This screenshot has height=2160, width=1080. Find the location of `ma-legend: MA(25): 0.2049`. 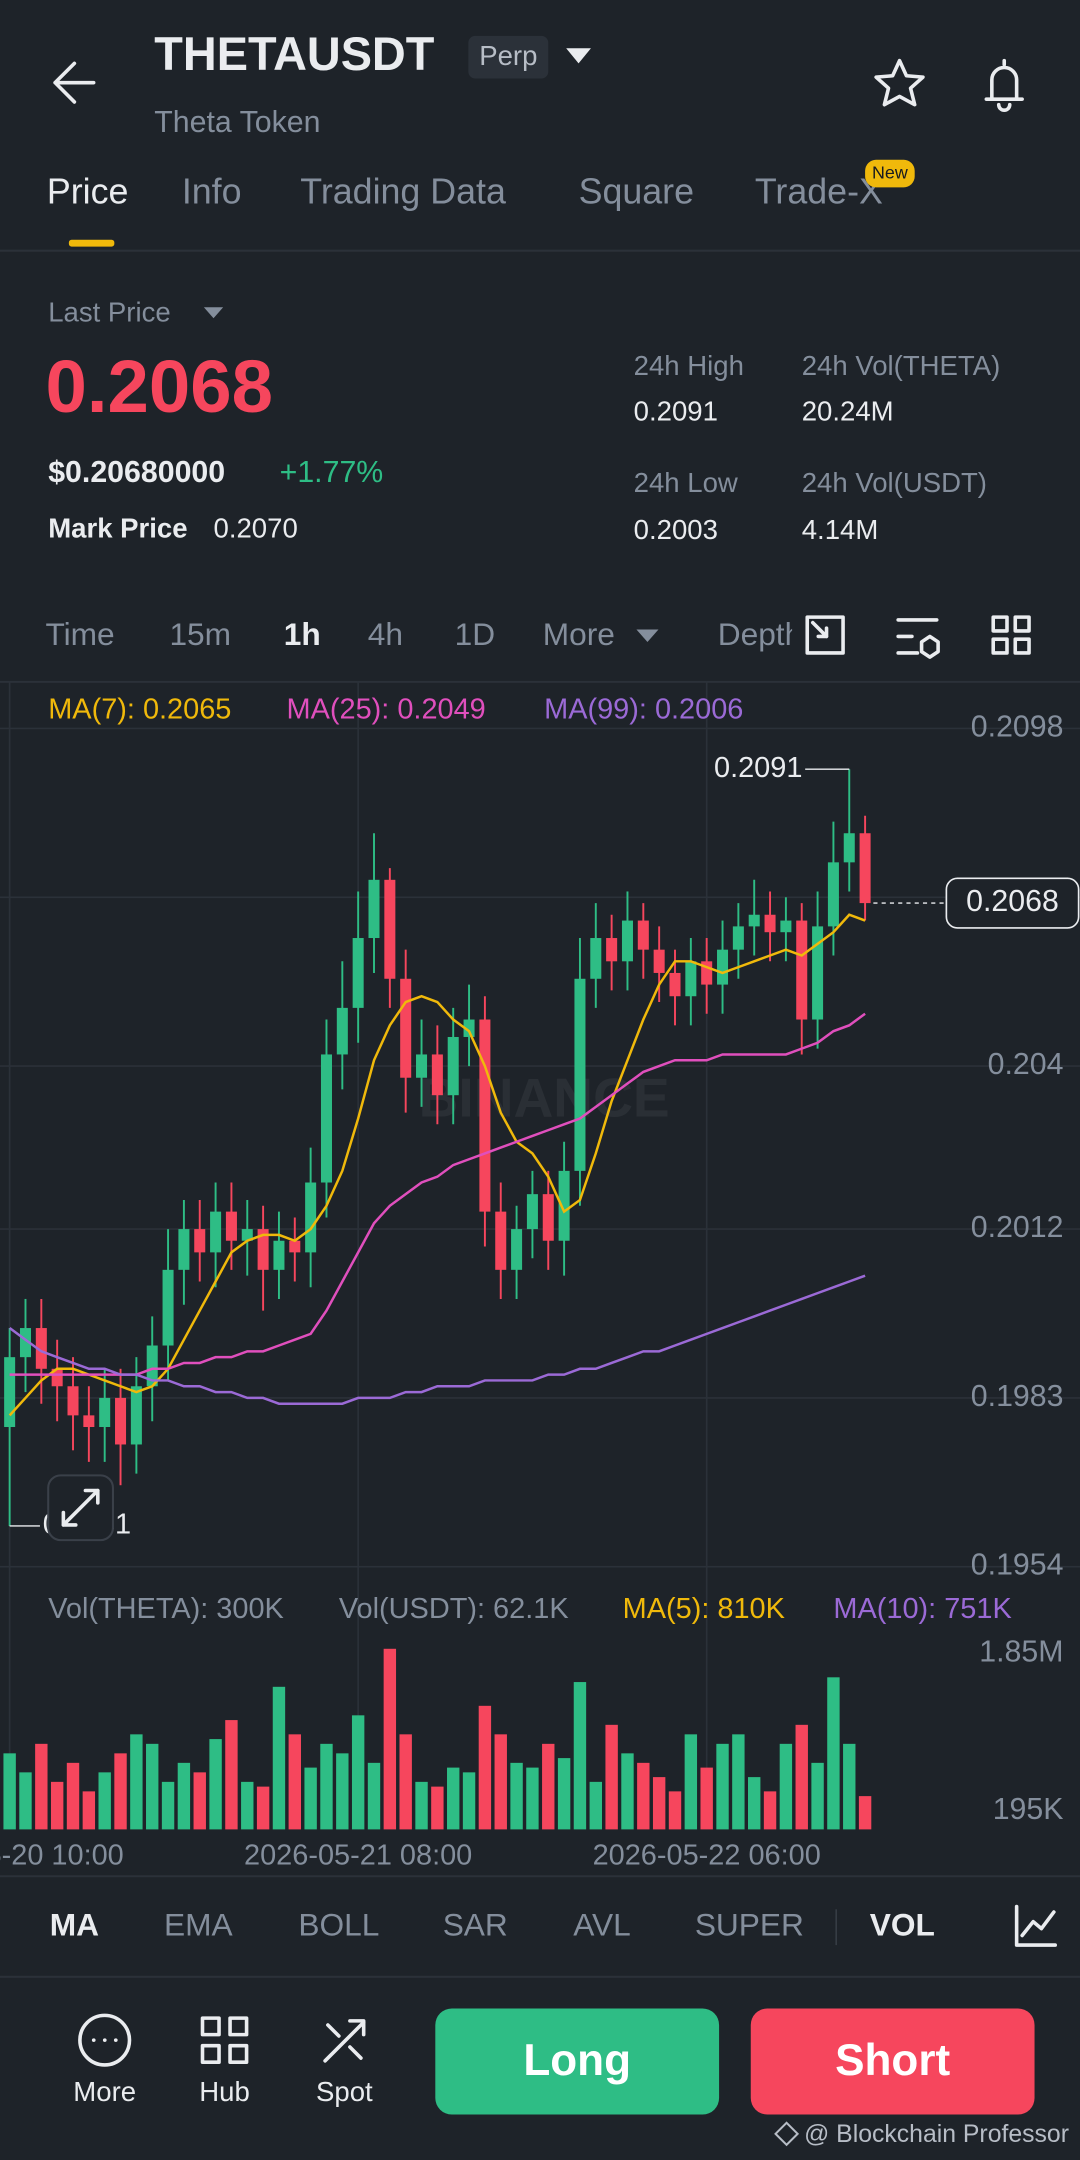

ma-legend: MA(25): 0.2049 is located at coordinates (386, 709).